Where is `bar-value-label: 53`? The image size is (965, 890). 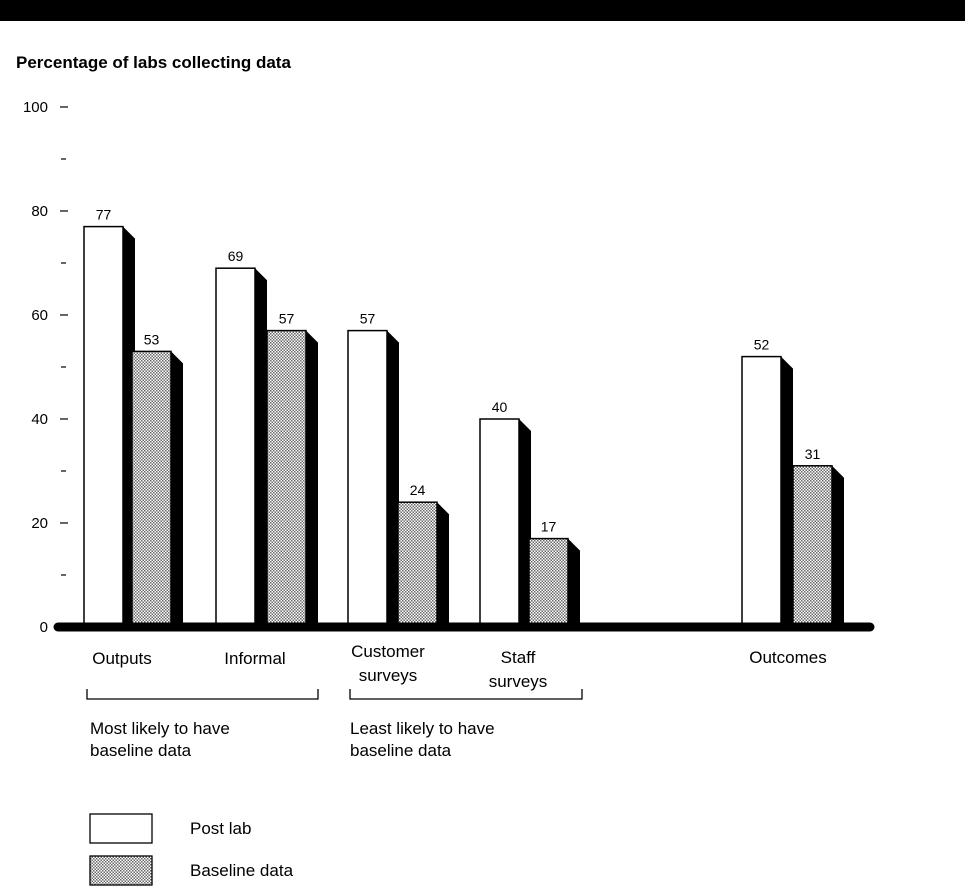
bar-value-label: 53 is located at coordinates (152, 339).